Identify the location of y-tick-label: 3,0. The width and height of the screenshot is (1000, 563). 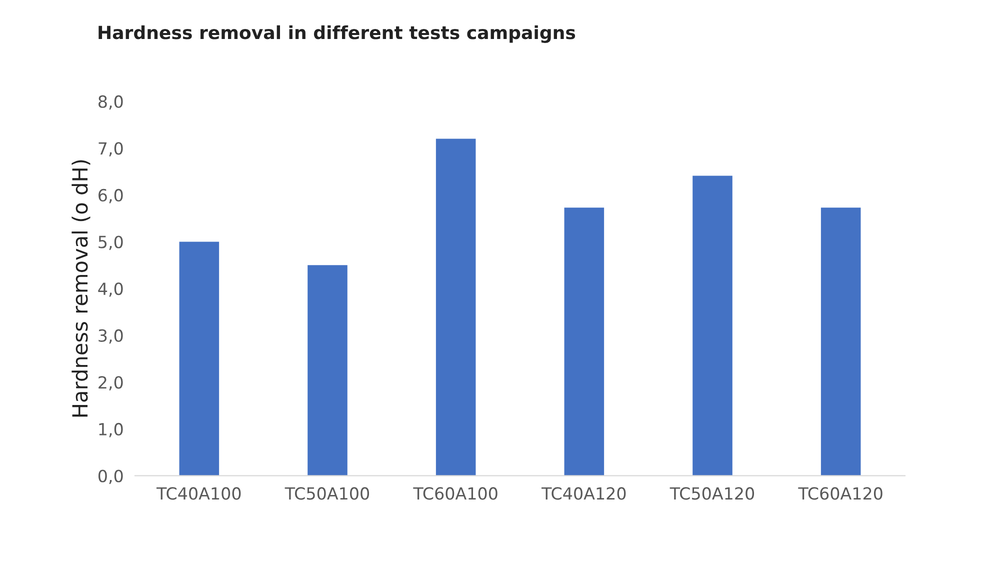
(110, 336).